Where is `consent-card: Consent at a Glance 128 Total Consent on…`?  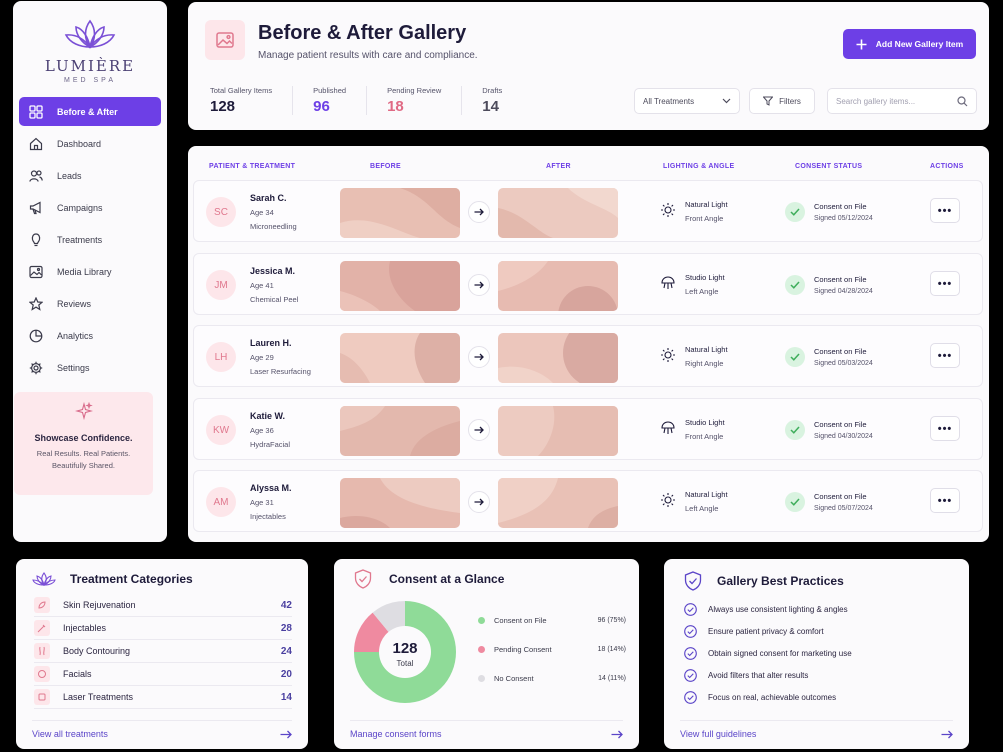 consent-card: Consent at a Glance 128 Total Consent on… is located at coordinates (486, 654).